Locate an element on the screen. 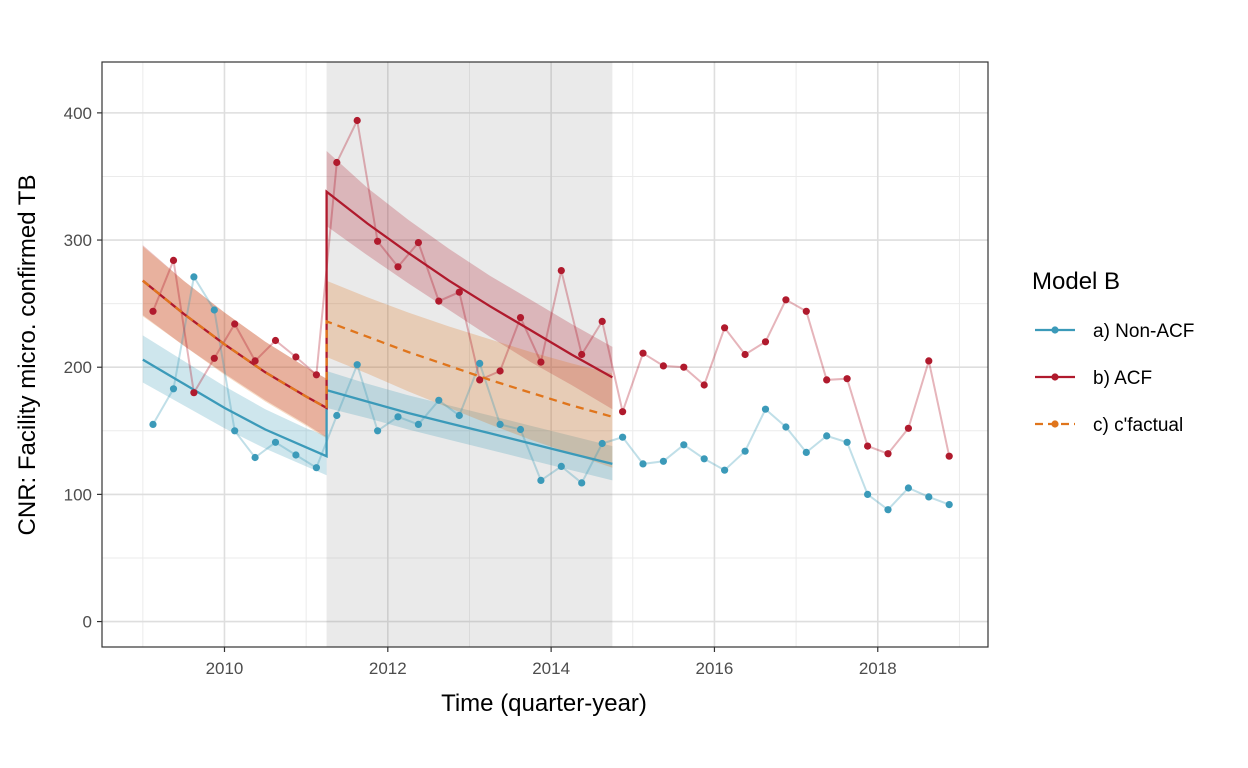 Image resolution: width=1248 pixels, height=768 pixels. x-tick-label: 2012 is located at coordinates (388, 668).